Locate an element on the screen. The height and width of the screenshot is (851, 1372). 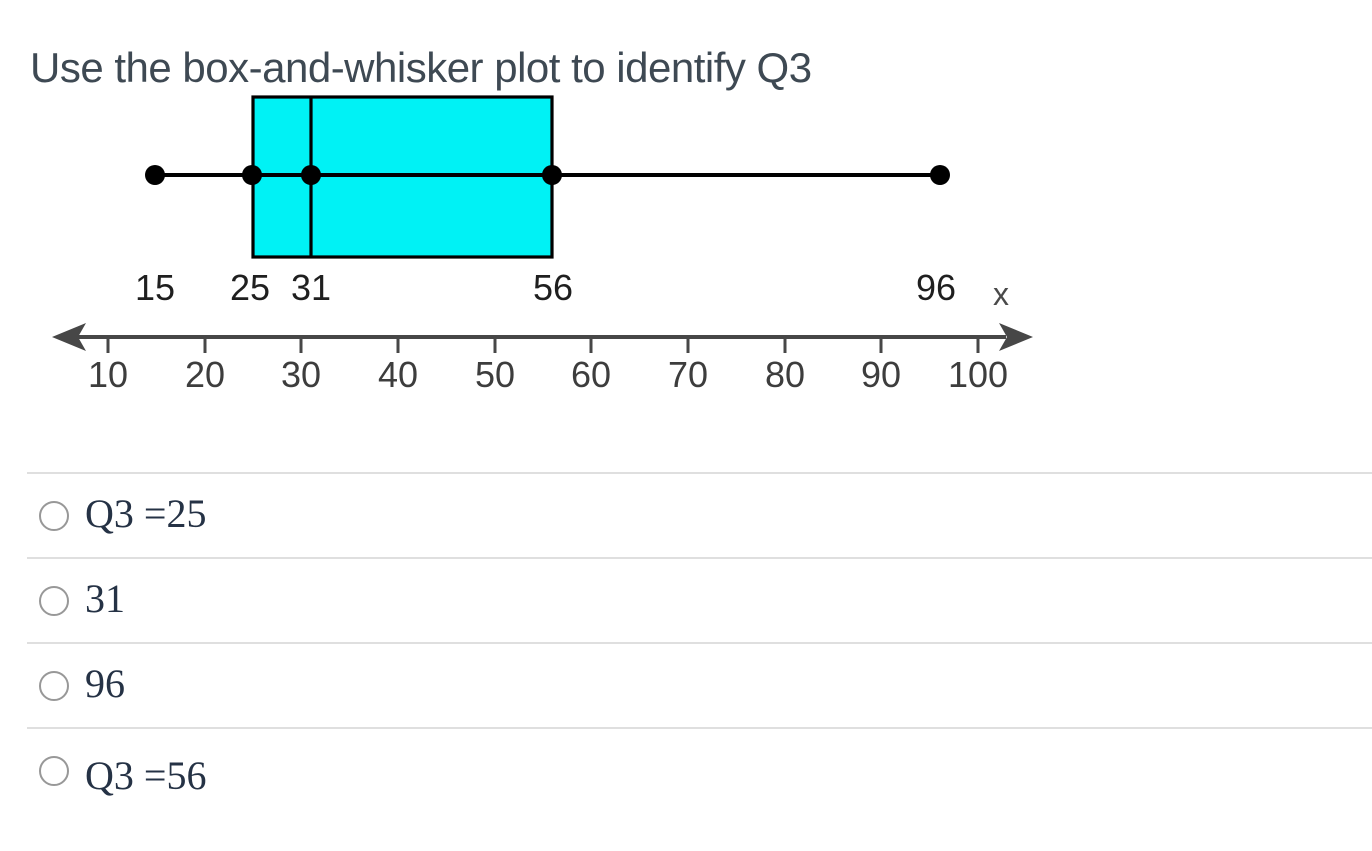
median-label: 31 is located at coordinates (311, 287).